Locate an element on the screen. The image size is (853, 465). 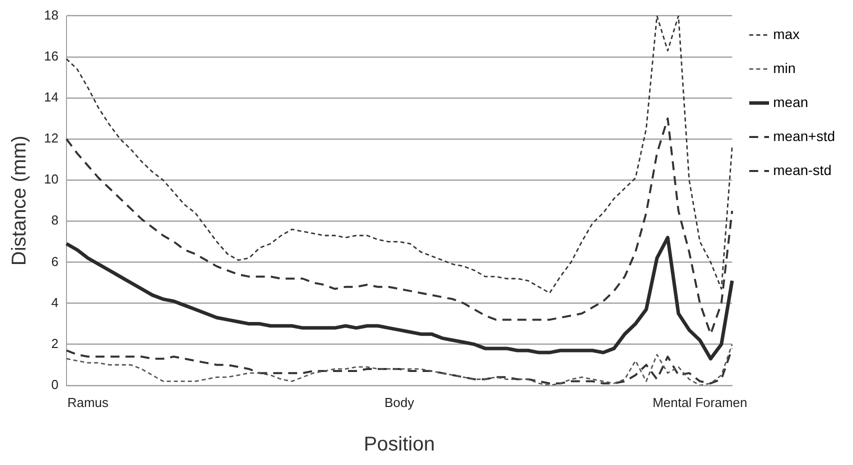
x-tick-label: Mental Foramen is located at coordinates (700, 402).